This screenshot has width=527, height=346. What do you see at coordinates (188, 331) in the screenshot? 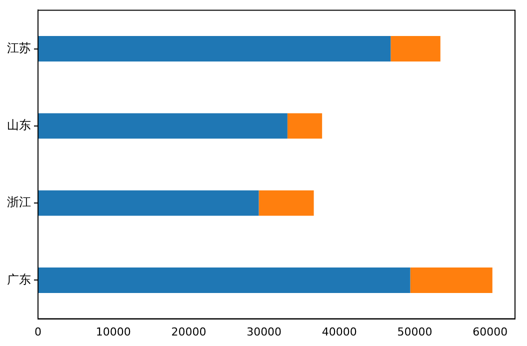
I see `x-tick-label: 20000` at bounding box center [188, 331].